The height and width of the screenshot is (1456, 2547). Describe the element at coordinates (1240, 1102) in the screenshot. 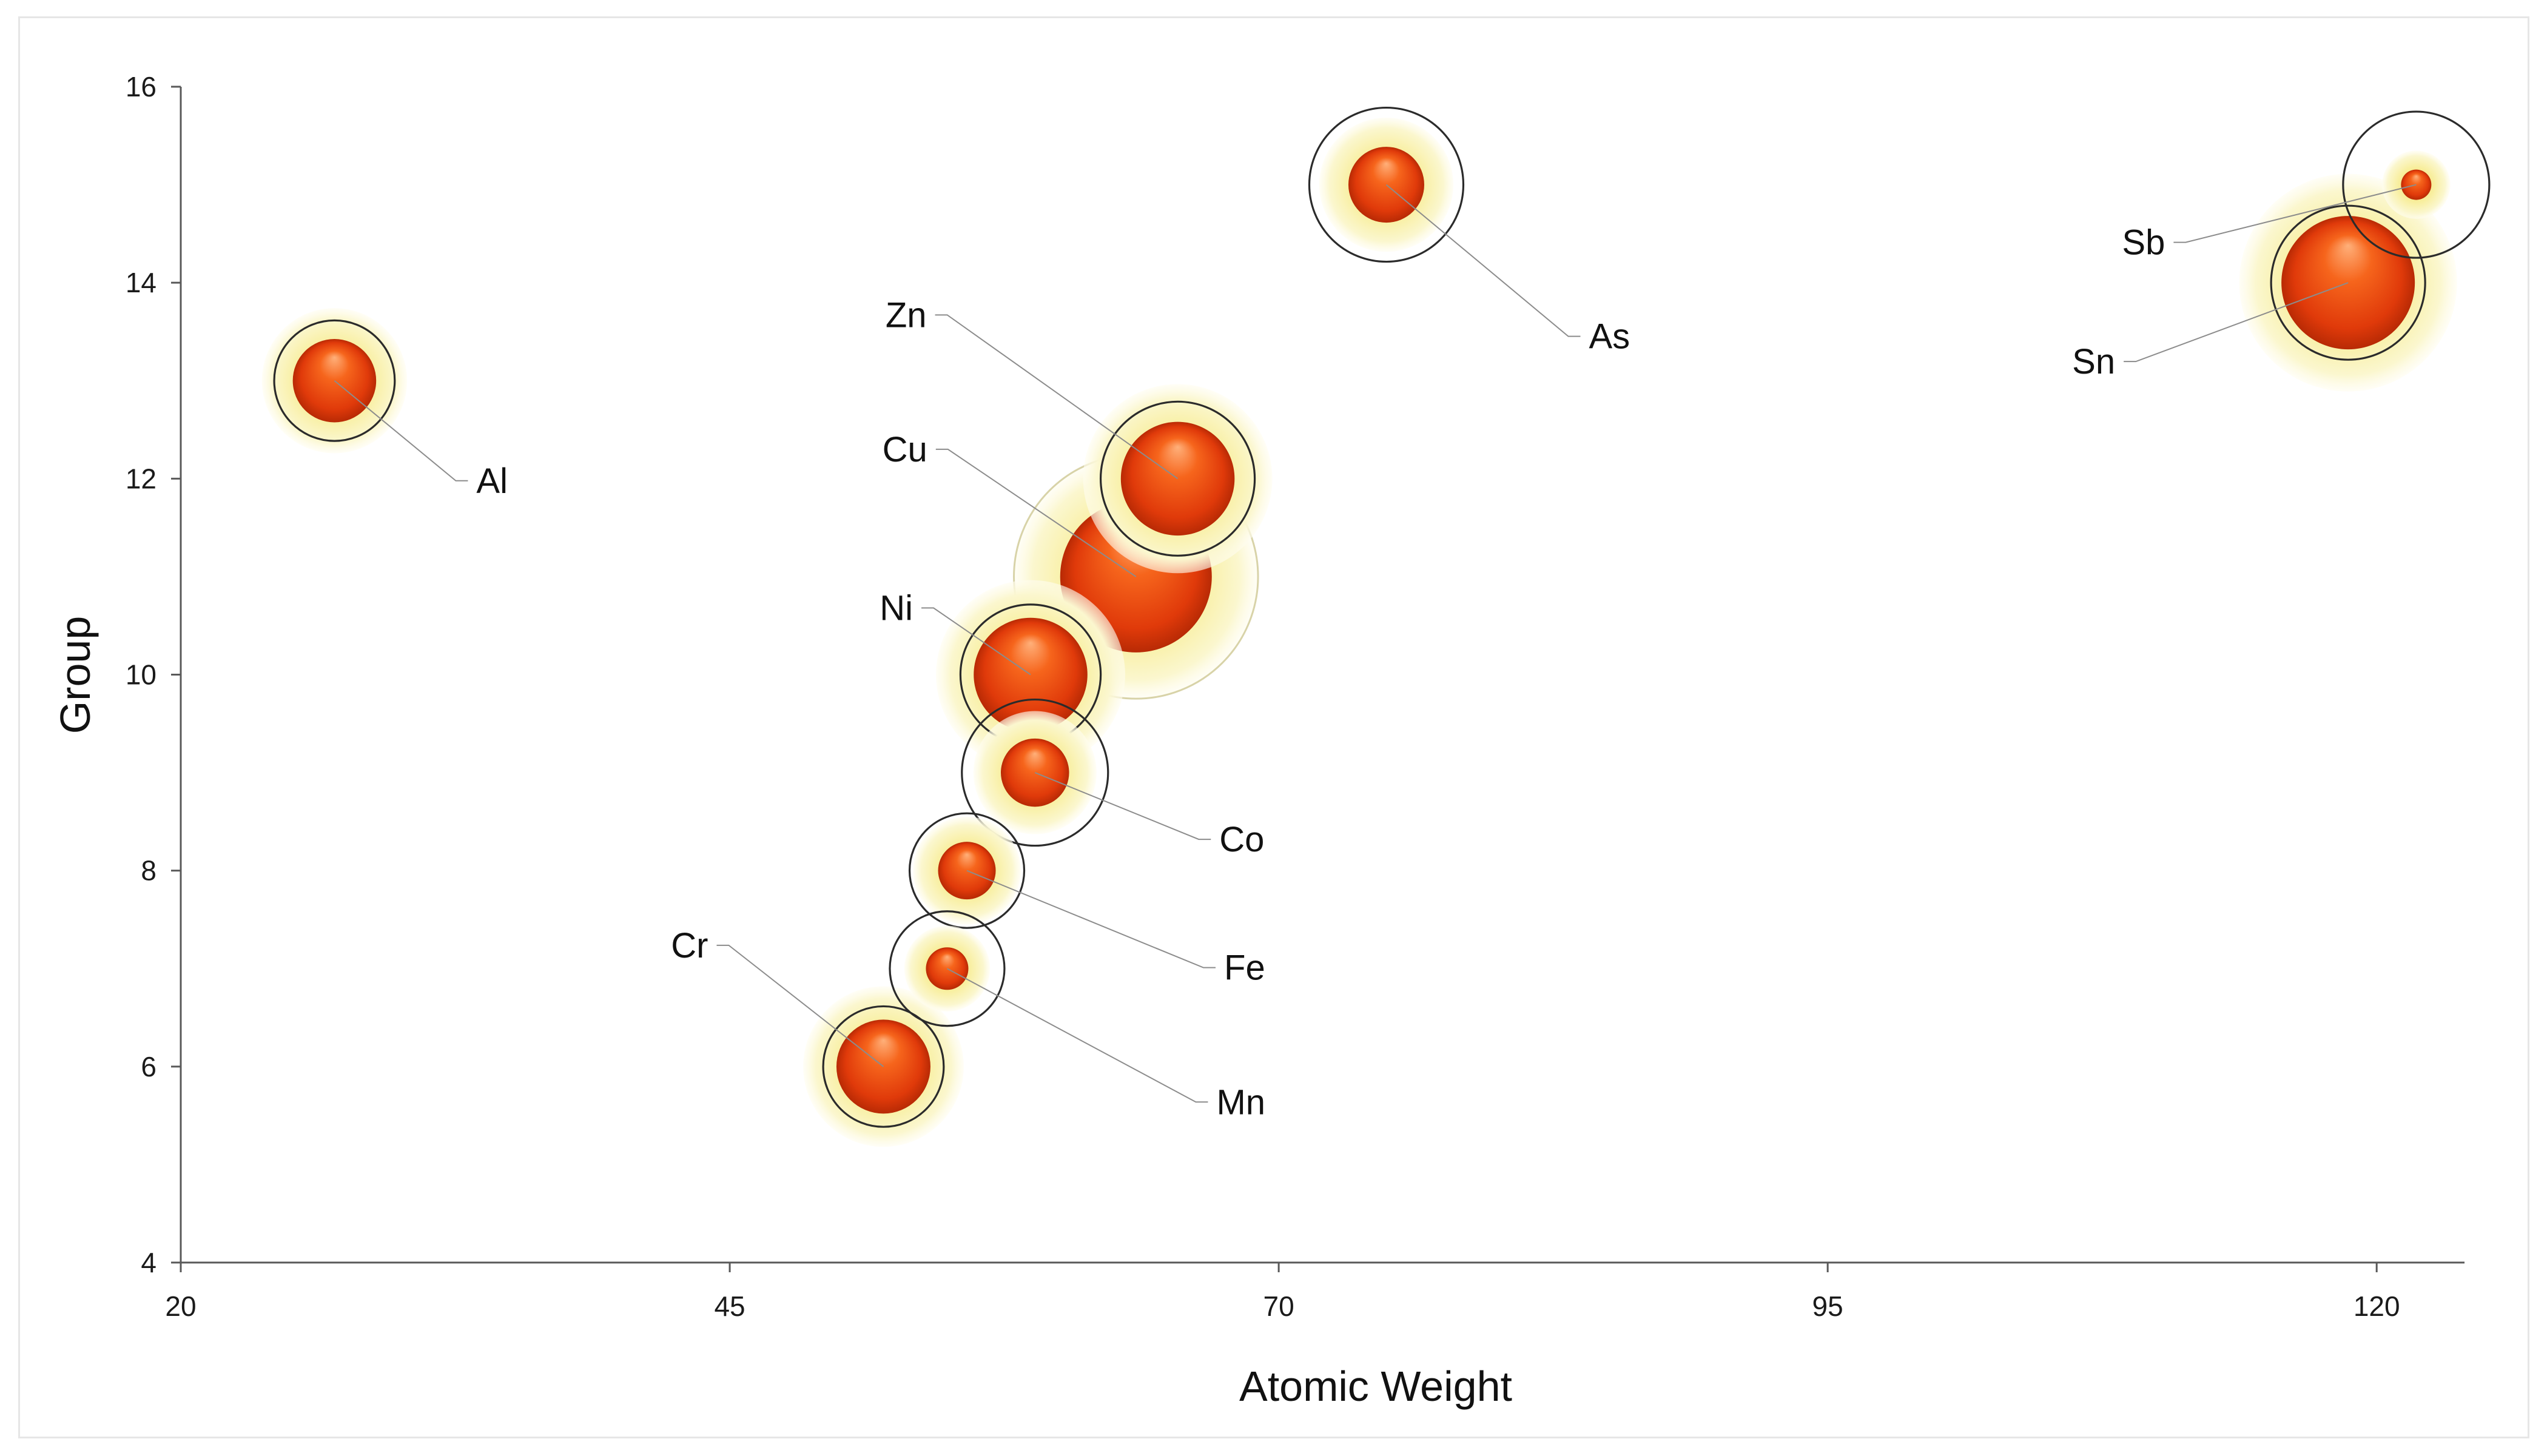

I see `point-label-mn: Mn` at that location.